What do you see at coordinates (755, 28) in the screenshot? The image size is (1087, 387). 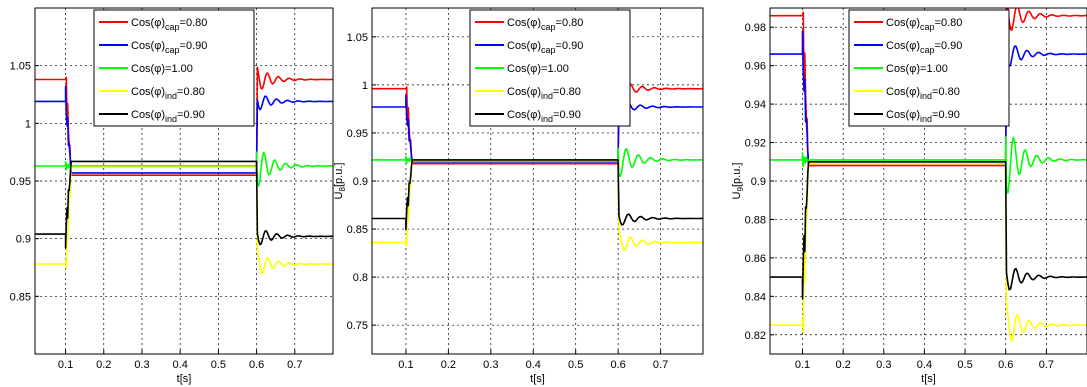 I see `y-tick-label: 0.98` at bounding box center [755, 28].